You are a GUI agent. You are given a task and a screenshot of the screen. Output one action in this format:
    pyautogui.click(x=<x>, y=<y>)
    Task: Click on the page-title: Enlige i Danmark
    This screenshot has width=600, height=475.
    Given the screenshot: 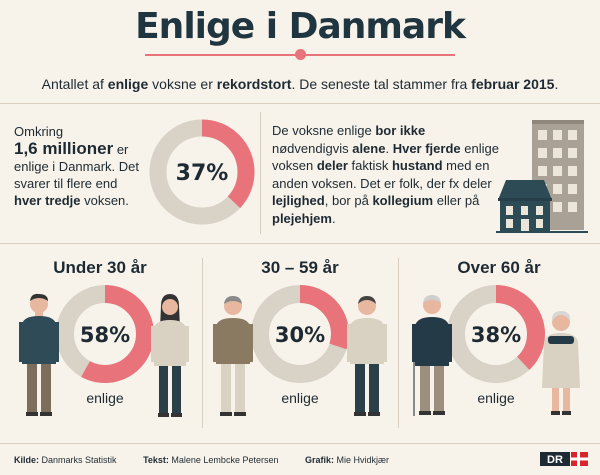 What is the action you would take?
    pyautogui.click(x=300, y=26)
    